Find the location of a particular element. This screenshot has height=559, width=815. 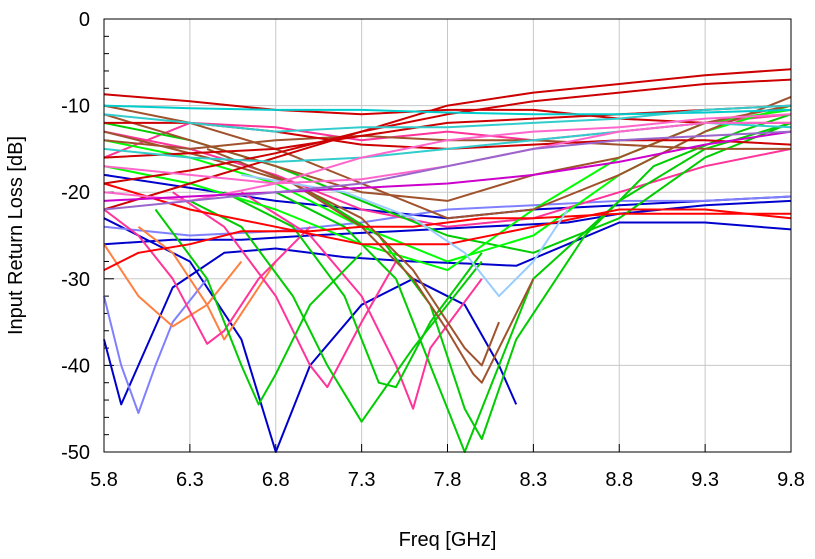

x-tick-label: 7.3 is located at coordinates (362, 480).